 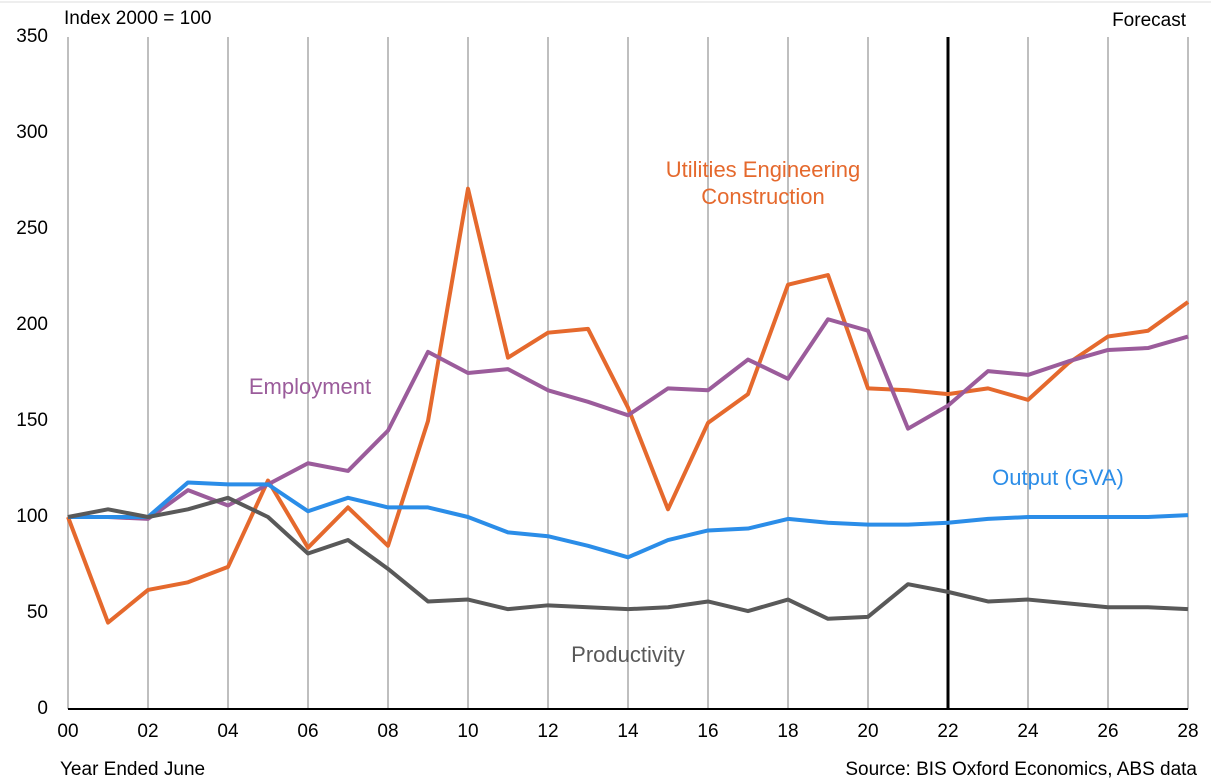 What do you see at coordinates (787, 731) in the screenshot?
I see `x-tick-label: 18` at bounding box center [787, 731].